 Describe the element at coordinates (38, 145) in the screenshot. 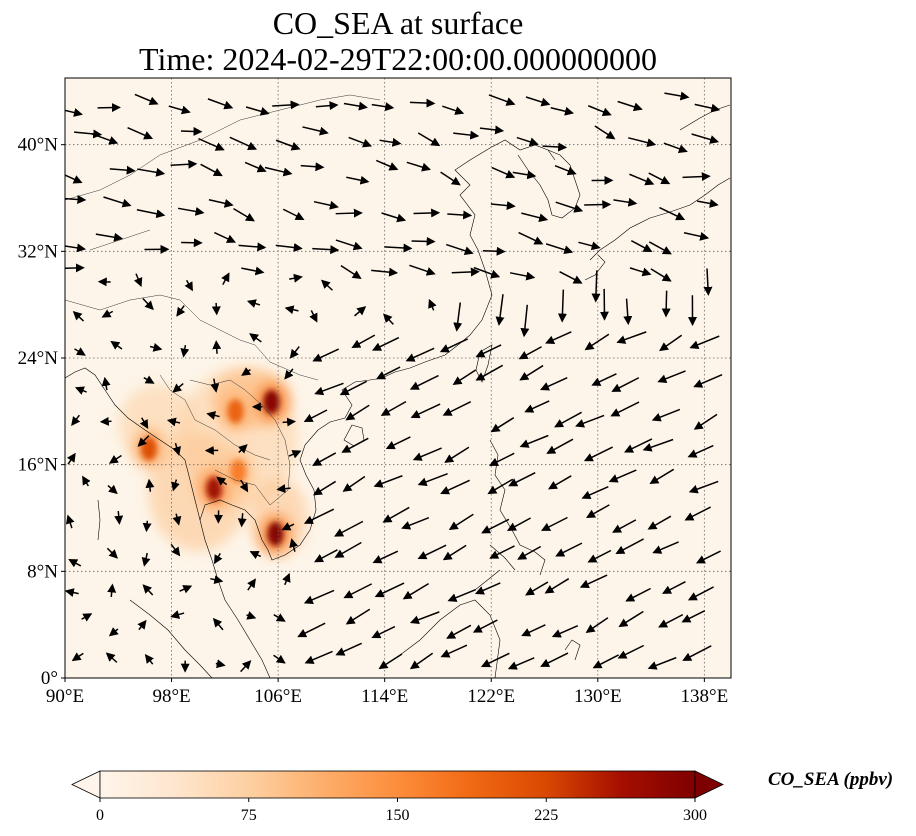

I see `y-tick-label: 40°N` at that location.